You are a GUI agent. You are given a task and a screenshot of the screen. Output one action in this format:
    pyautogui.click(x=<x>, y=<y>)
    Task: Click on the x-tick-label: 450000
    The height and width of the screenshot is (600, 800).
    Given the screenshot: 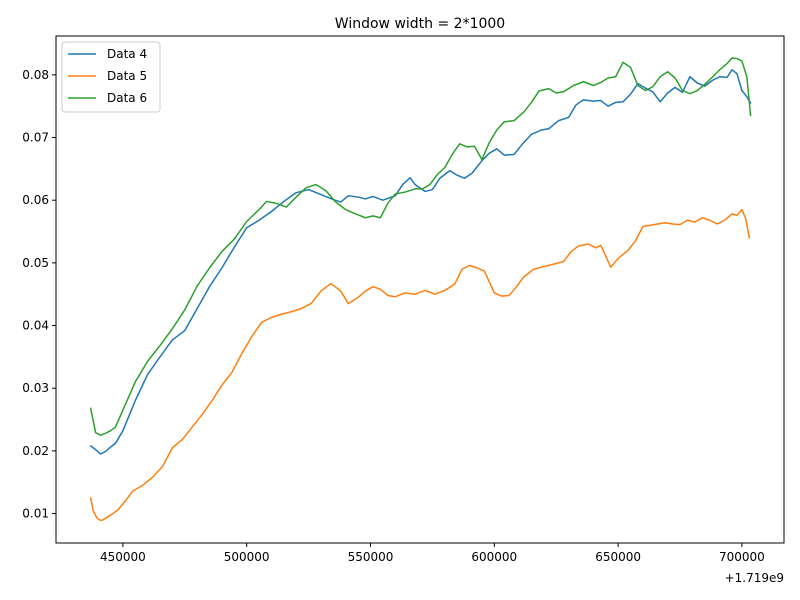 What is the action you would take?
    pyautogui.click(x=123, y=557)
    